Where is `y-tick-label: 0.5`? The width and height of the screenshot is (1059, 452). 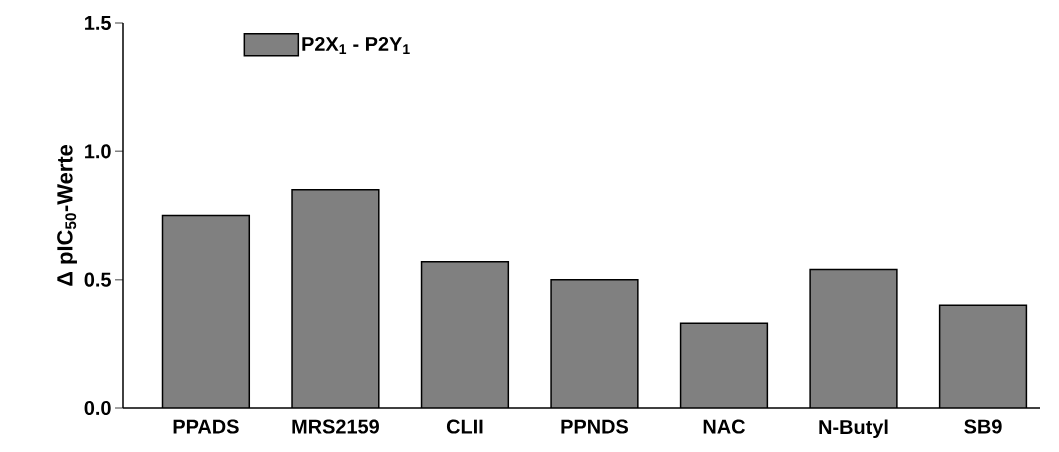 y-tick-label: 0.5 is located at coordinates (97, 279).